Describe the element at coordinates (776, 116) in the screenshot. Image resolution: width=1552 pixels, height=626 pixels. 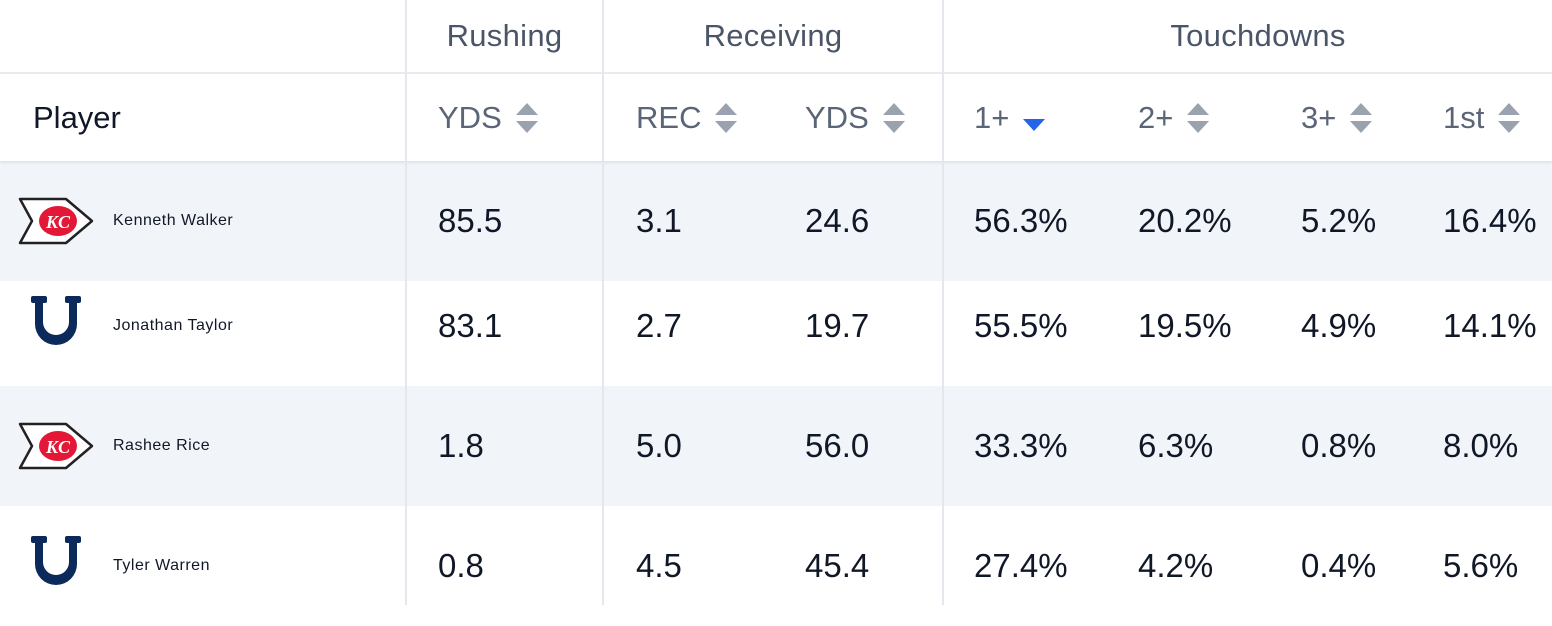
I see `column-header-row: Player YDS REC YDS 1+ 2+ 3+ 1st` at that location.